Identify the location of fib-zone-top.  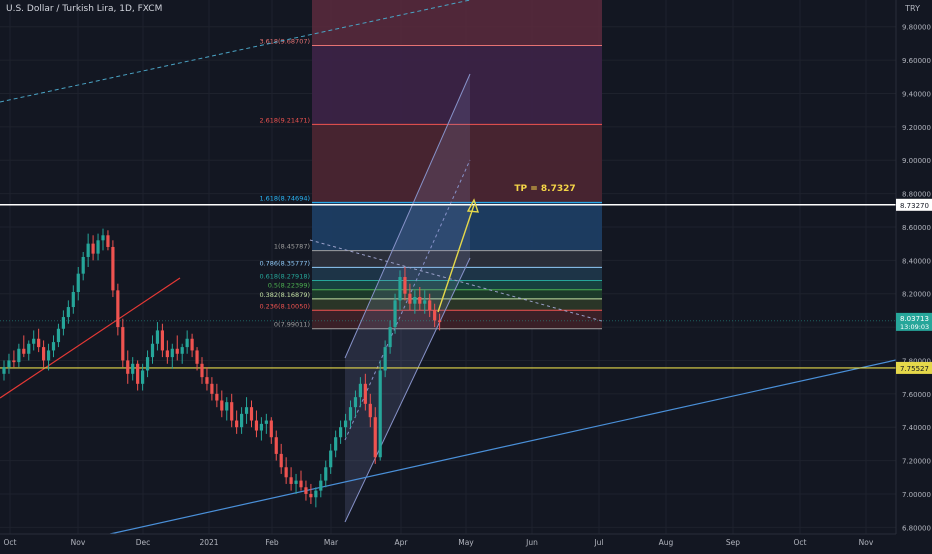
(457, 23).